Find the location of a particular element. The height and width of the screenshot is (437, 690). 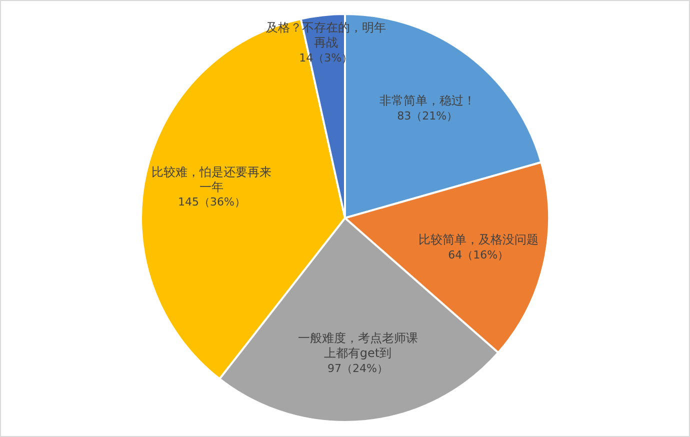

data-label: 64（16%） is located at coordinates (478, 255).